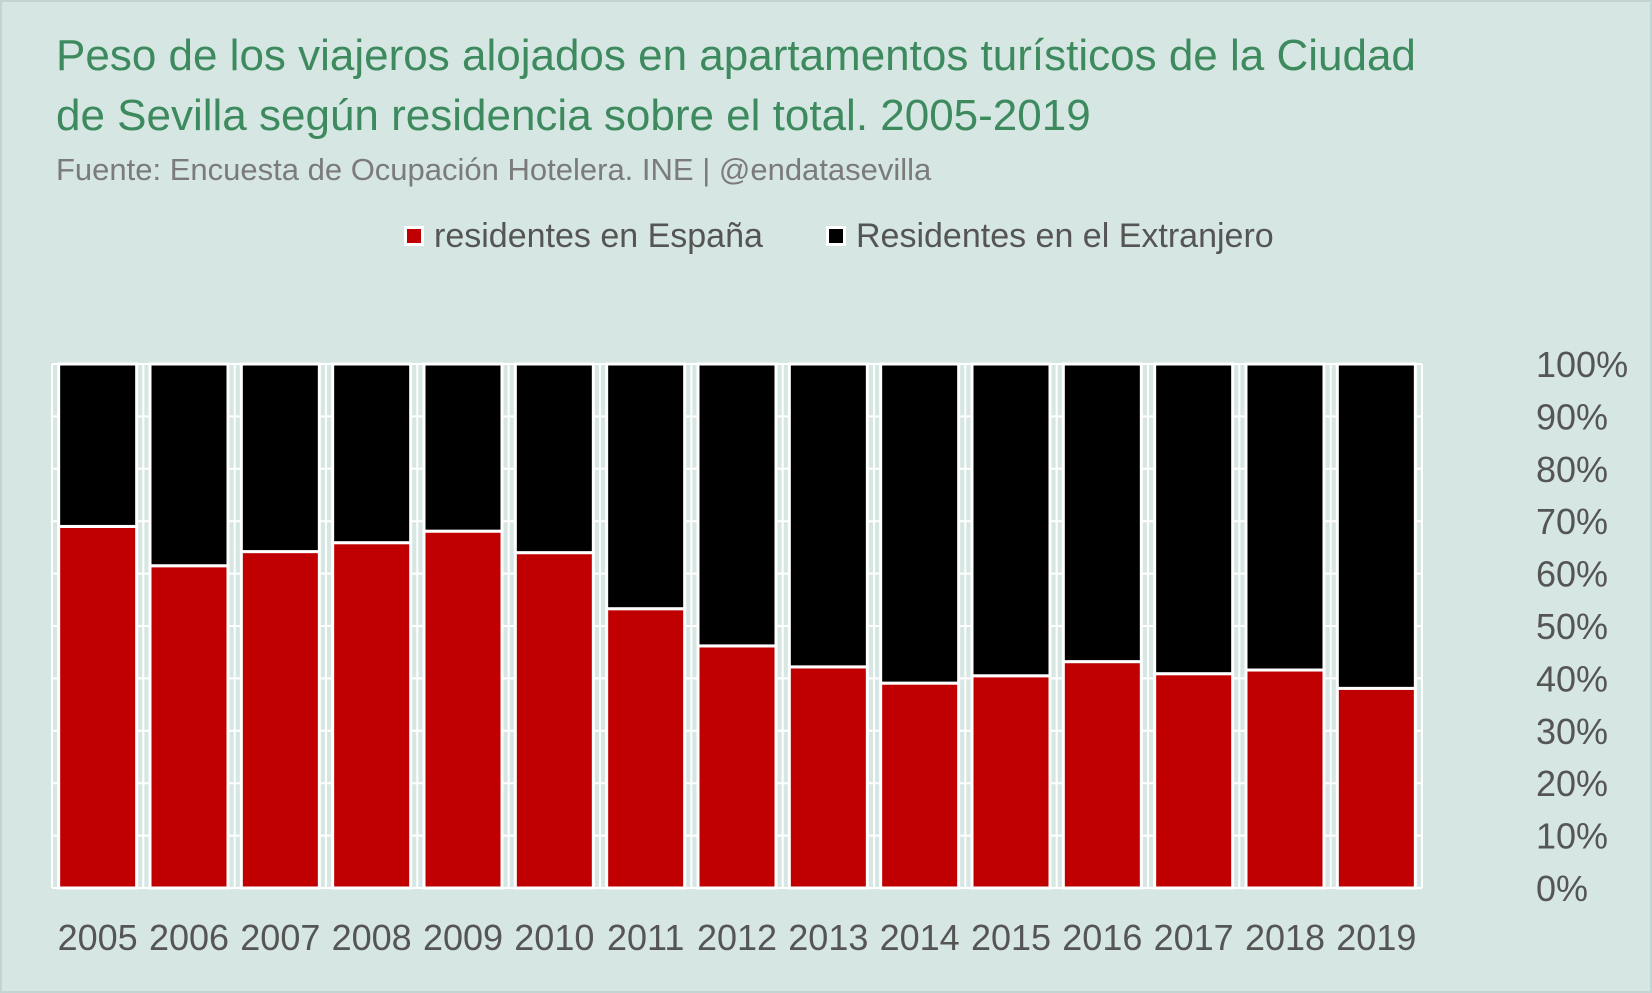 The height and width of the screenshot is (993, 1652). I want to click on bar-segment-abroad-2014, so click(920, 523).